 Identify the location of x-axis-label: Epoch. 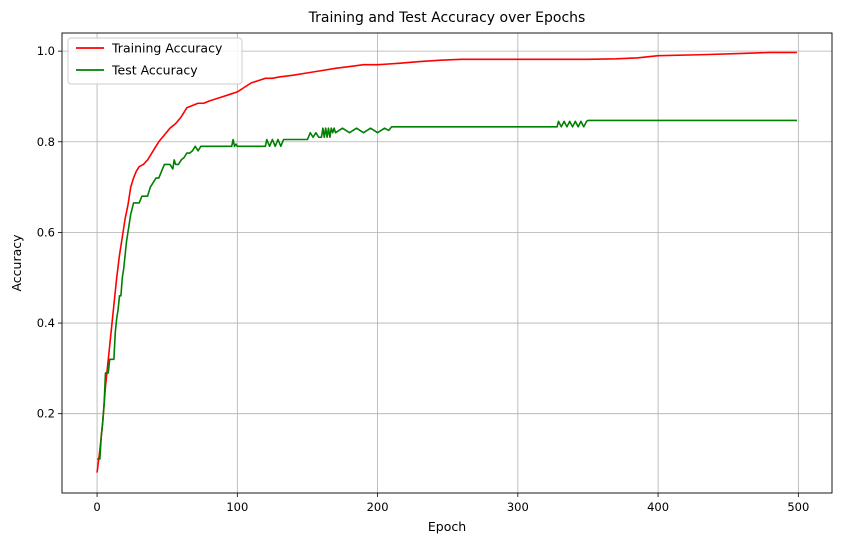
(447, 526).